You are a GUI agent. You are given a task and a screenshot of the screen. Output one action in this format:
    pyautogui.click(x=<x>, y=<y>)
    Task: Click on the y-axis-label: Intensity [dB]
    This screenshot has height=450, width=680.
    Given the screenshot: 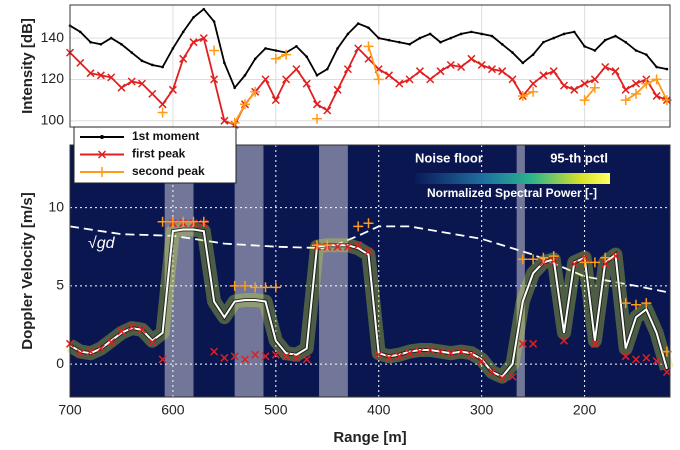 What is the action you would take?
    pyautogui.click(x=27, y=66)
    